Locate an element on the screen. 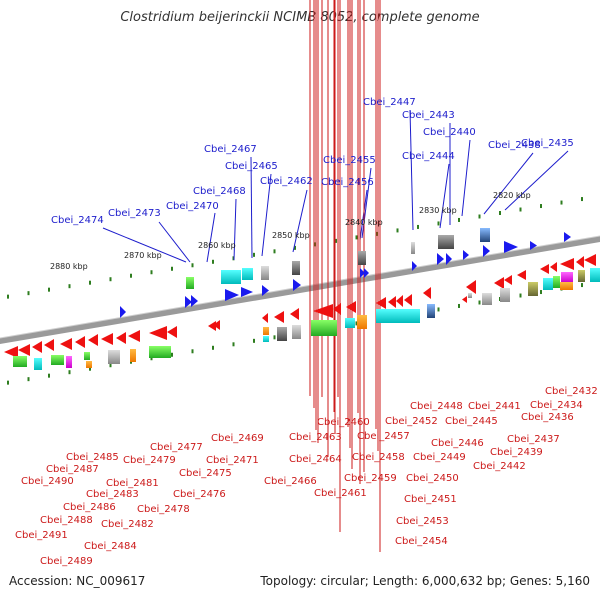 The image size is (600, 600). gene-label-forward: Cbei_2465 is located at coordinates (251, 166).